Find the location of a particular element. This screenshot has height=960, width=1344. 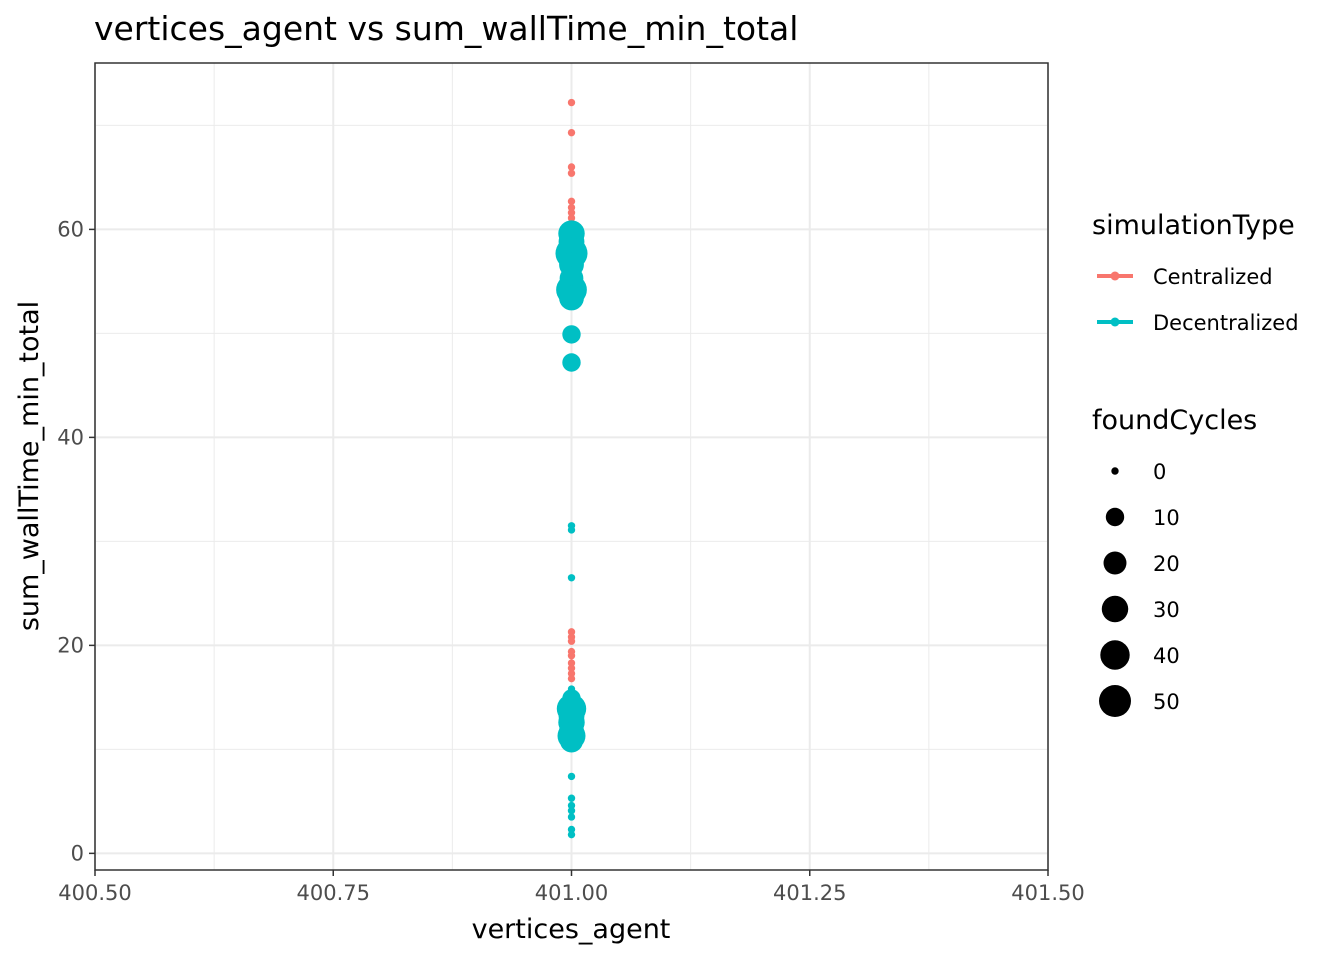

y-axis-title: sum_wallTime_min_total is located at coordinates (29, 466).